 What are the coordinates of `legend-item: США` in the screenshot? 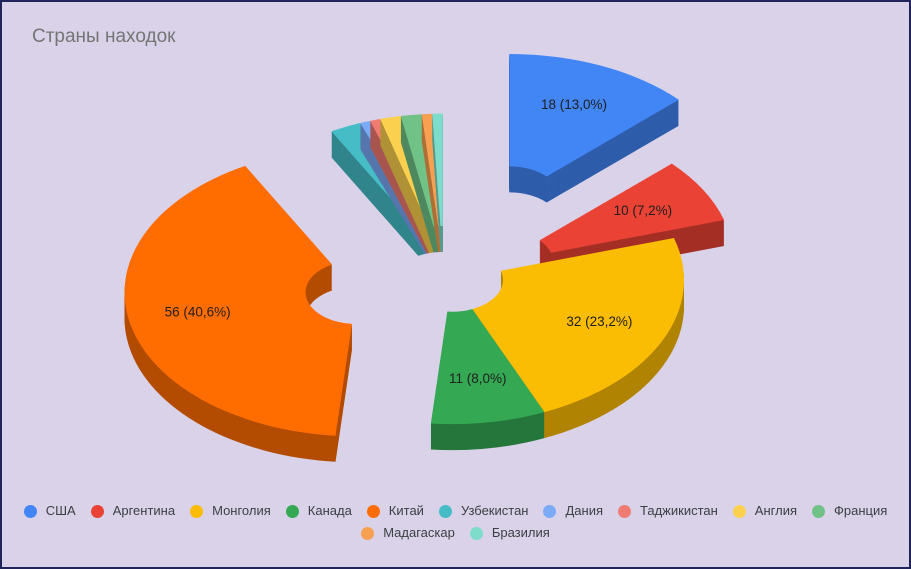 It's located at (49, 511).